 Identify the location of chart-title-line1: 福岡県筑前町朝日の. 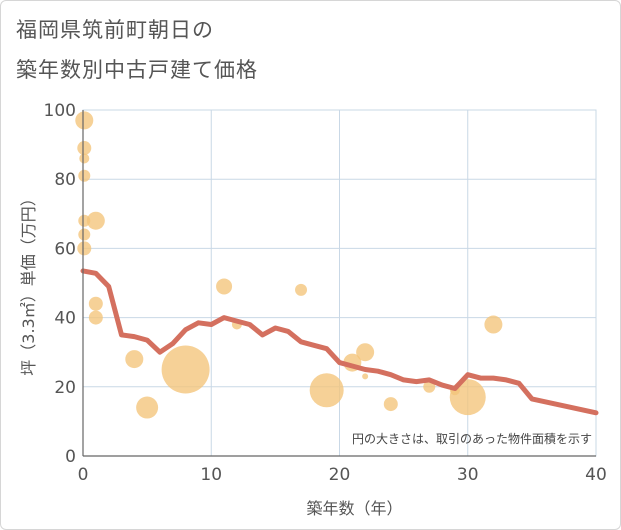
(115, 30).